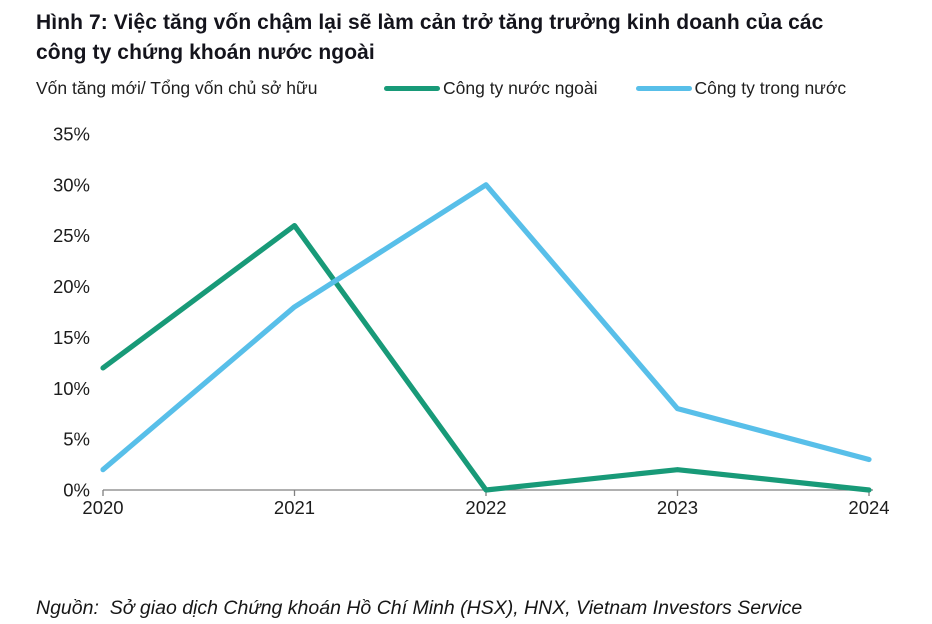 This screenshot has height=624, width=932. I want to click on legend-swatch-domestic, so click(663, 88).